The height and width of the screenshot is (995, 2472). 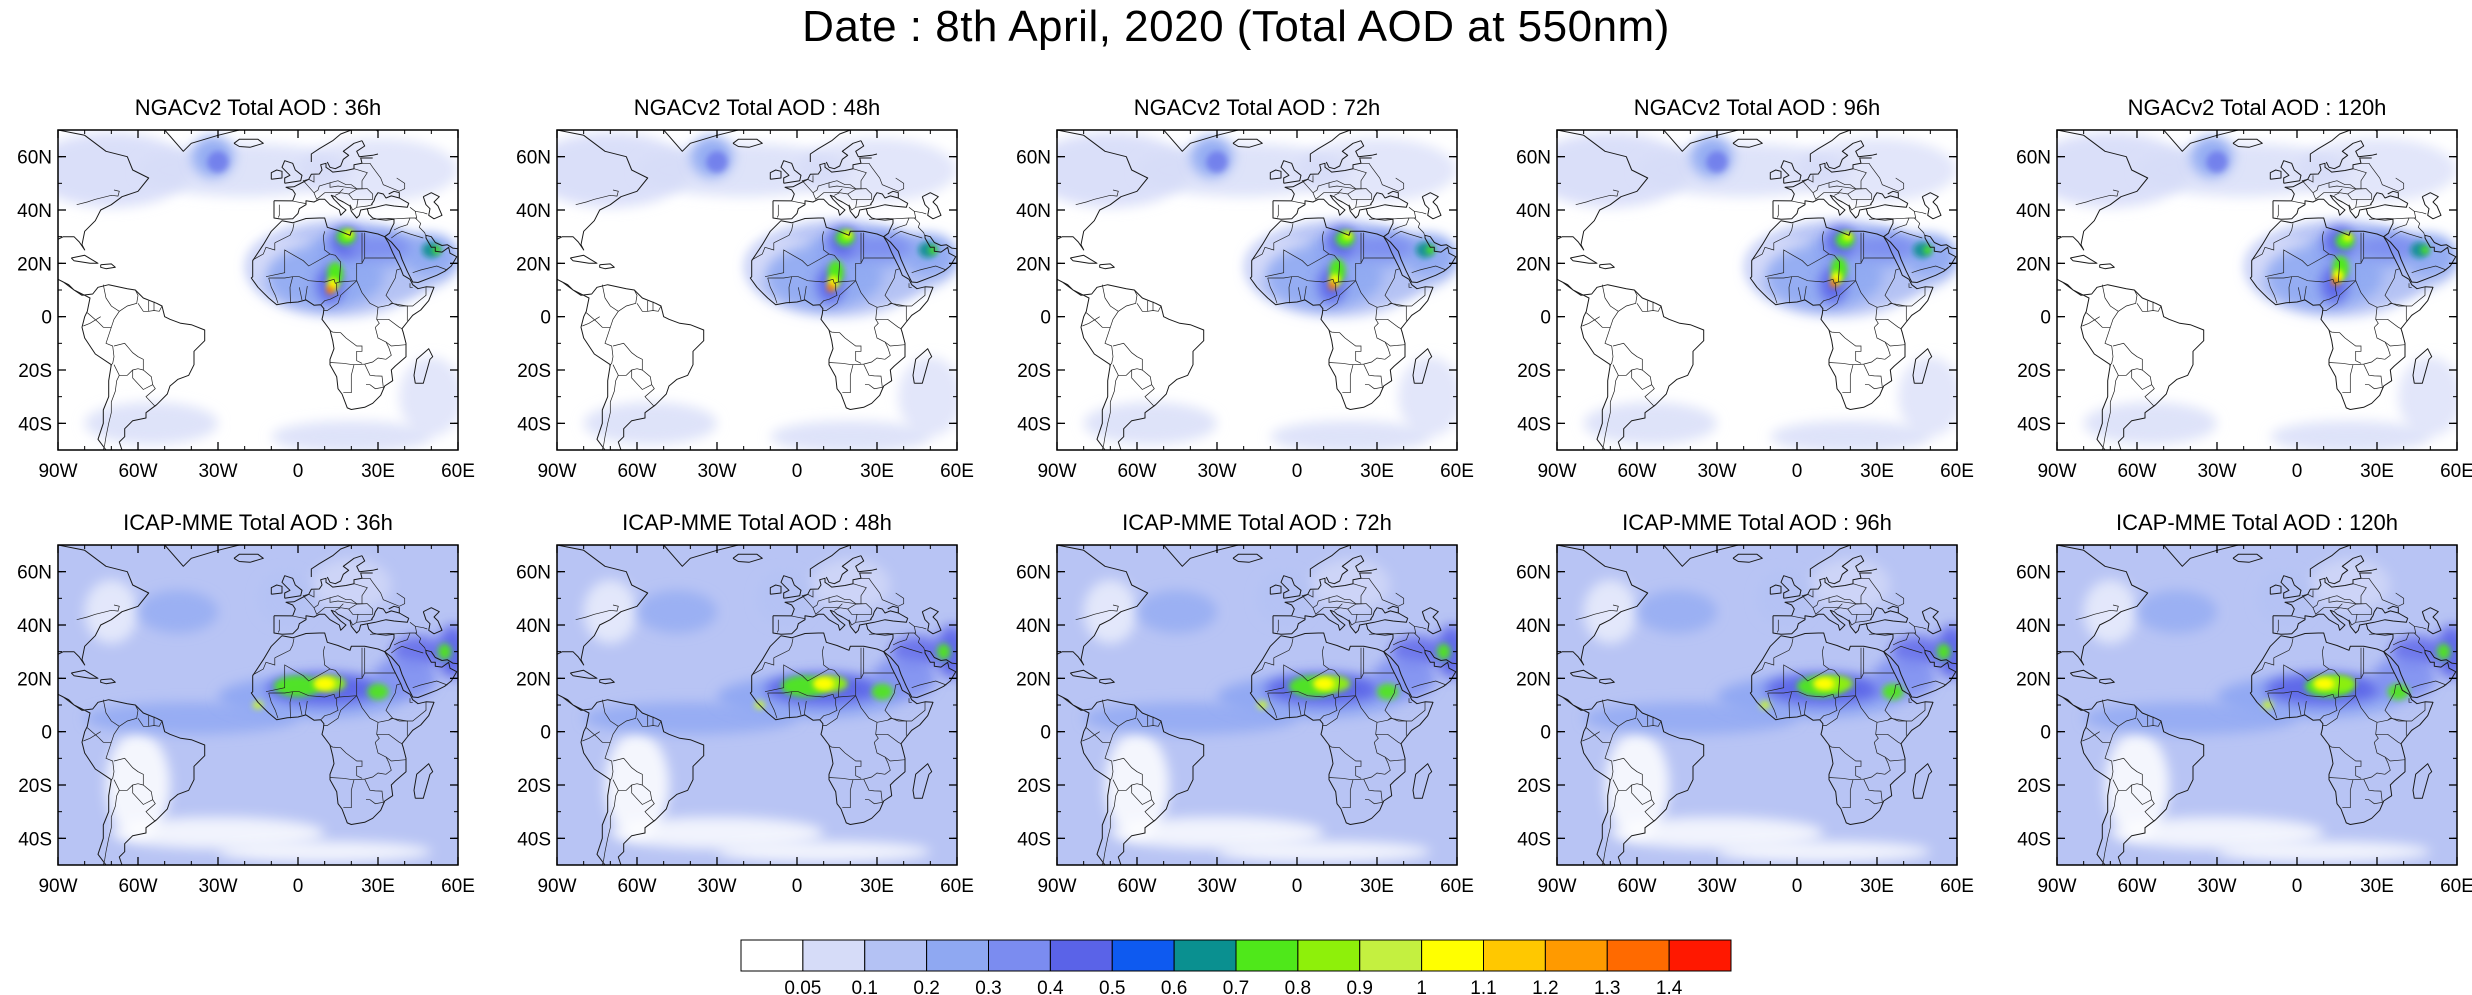 I want to click on panel-title: ICAP-MME Total AOD : 120h, so click(x=2257, y=522).